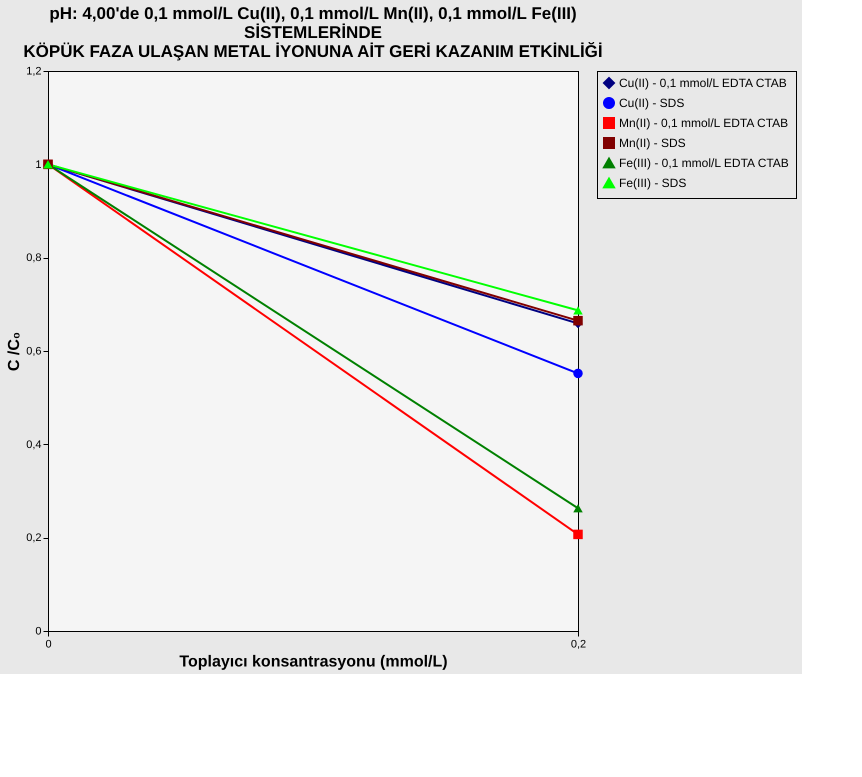  I want to click on y-tick-label: 1,2, so click(34, 72).